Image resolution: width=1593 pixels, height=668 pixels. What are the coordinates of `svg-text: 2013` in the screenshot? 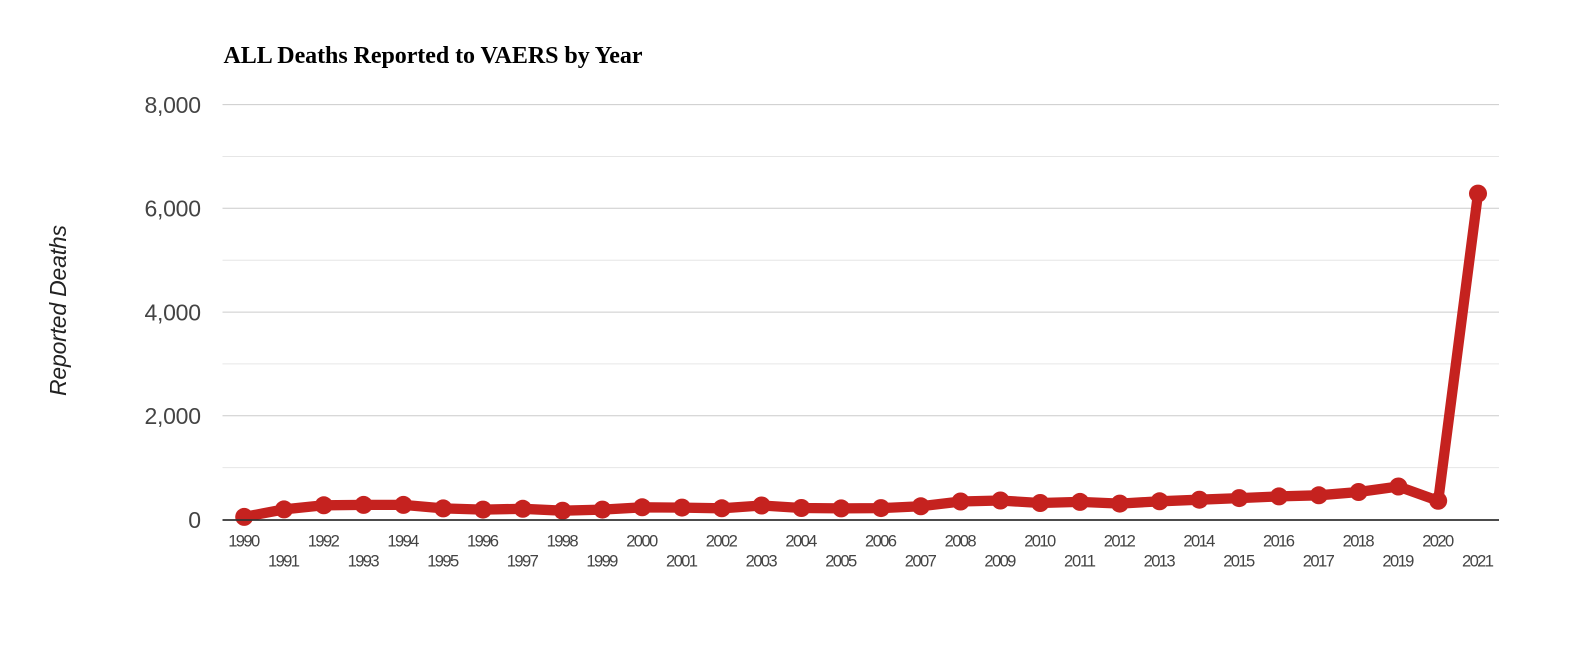 It's located at (1160, 561).